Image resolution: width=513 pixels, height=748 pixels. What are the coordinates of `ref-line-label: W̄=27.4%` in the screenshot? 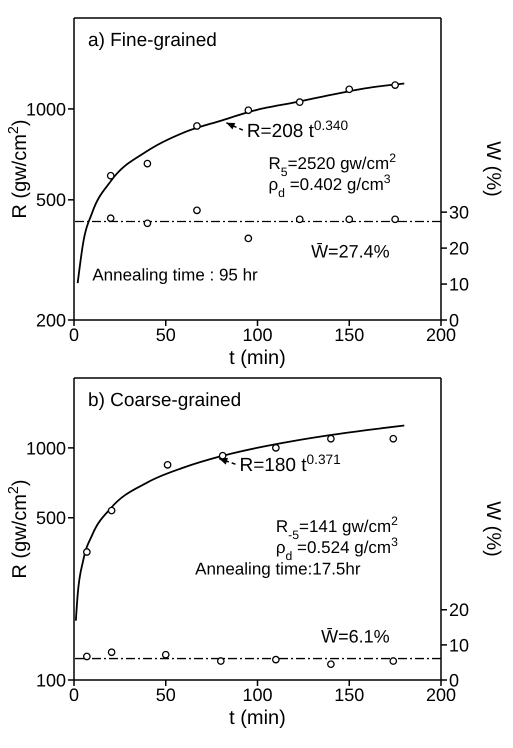 It's located at (350, 251).